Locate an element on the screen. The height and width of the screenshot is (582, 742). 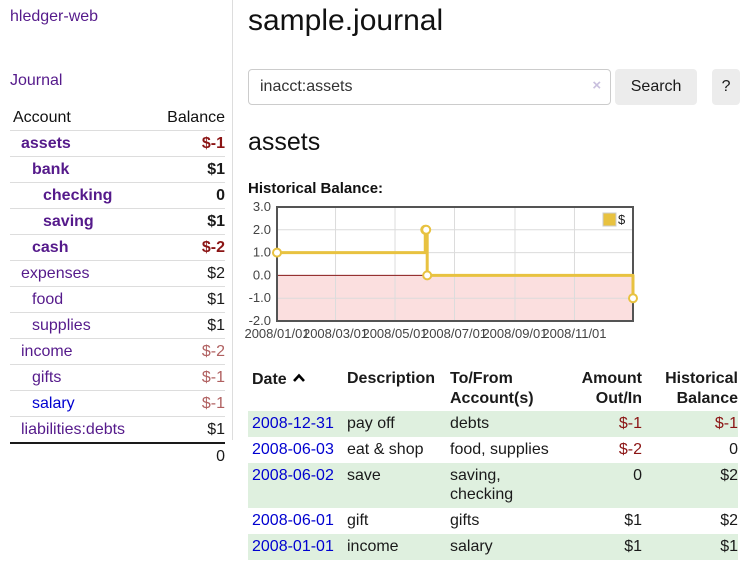
transaction-date-link: 2008-01-01 is located at coordinates (293, 546).